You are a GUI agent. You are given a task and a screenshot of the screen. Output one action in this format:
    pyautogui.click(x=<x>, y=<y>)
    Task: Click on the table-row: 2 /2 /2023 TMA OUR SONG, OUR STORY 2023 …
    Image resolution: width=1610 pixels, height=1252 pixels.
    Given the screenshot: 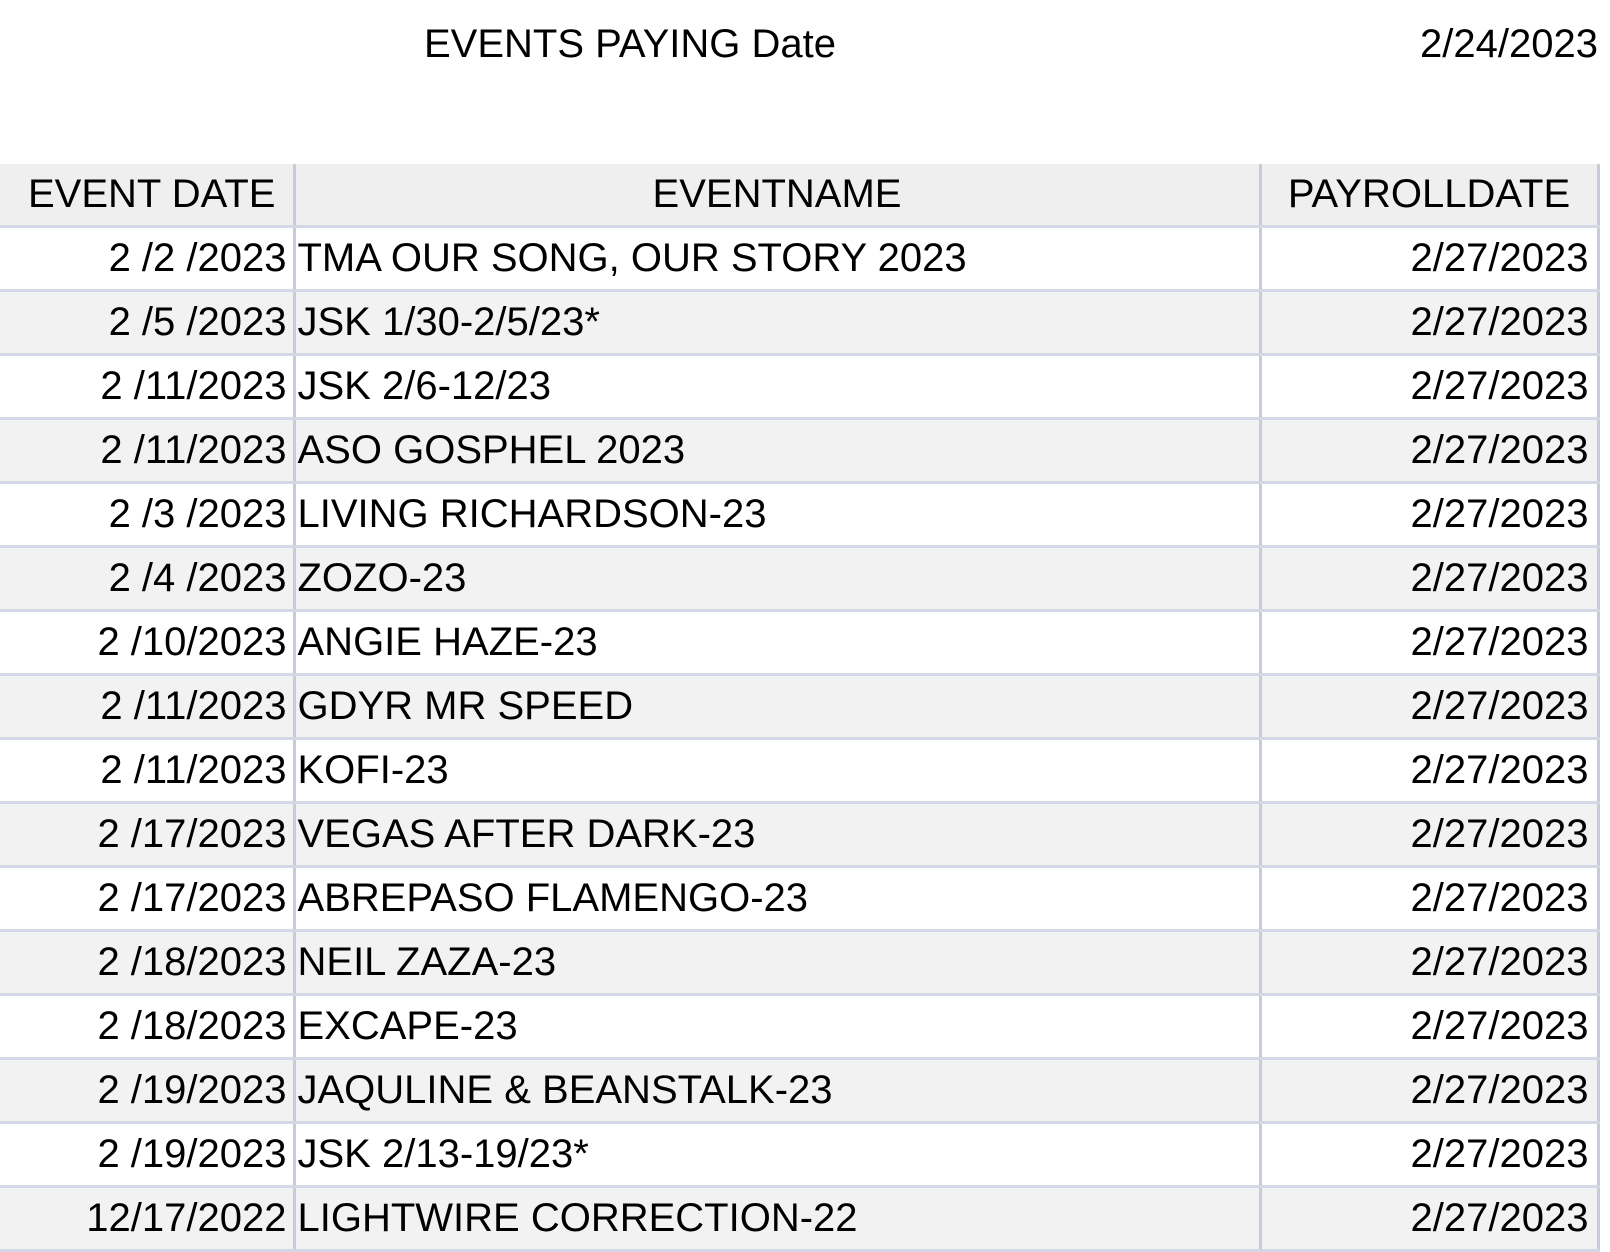 What is the action you would take?
    pyautogui.click(x=800, y=259)
    